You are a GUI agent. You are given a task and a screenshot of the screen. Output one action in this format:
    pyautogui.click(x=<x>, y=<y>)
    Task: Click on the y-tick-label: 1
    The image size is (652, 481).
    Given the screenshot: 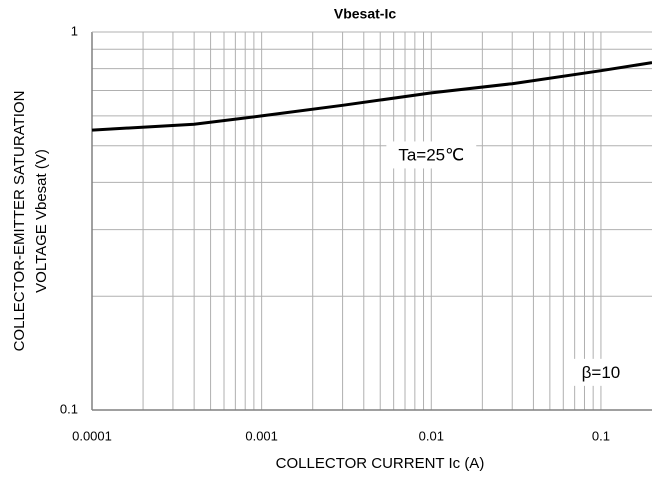 What is the action you would take?
    pyautogui.click(x=74, y=30)
    